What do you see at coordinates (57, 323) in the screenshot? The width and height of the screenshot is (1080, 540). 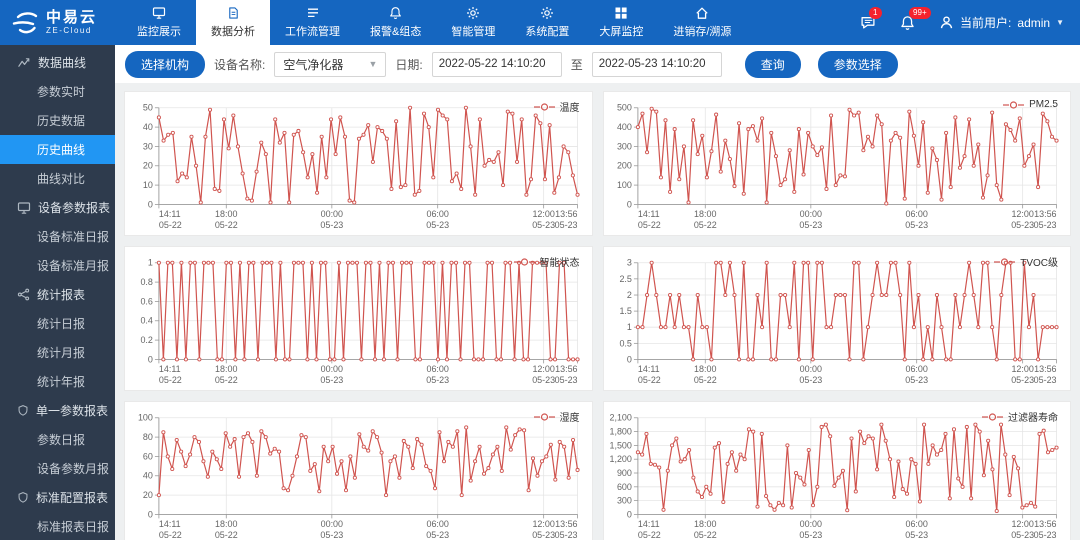 I see `sidebar-item-stat-daily: 统计日报` at bounding box center [57, 323].